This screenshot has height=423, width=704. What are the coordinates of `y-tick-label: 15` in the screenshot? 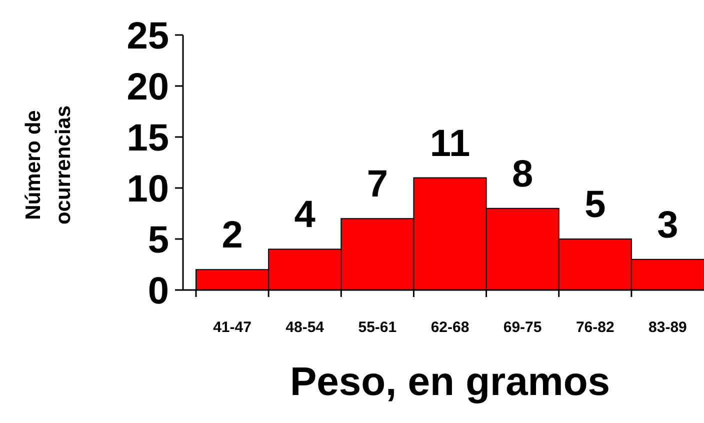 It's located at (147, 139).